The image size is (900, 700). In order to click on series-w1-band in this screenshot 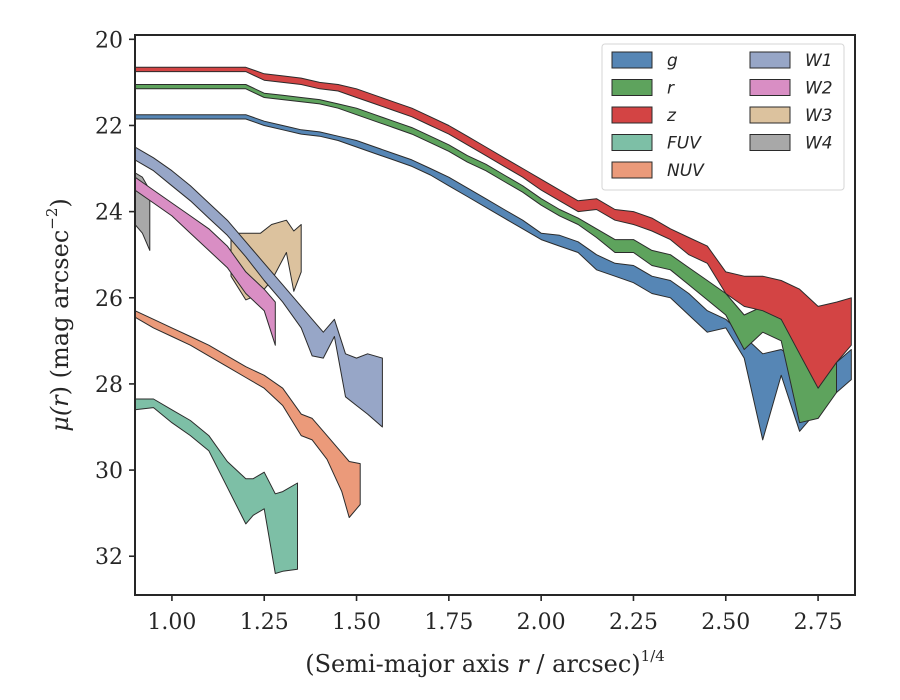, I will do `click(259, 287)`.